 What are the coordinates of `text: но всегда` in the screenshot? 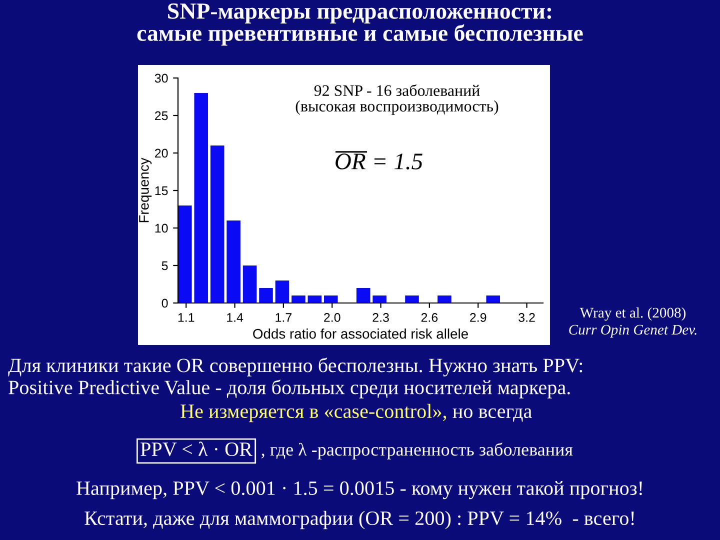 It's located at (492, 415).